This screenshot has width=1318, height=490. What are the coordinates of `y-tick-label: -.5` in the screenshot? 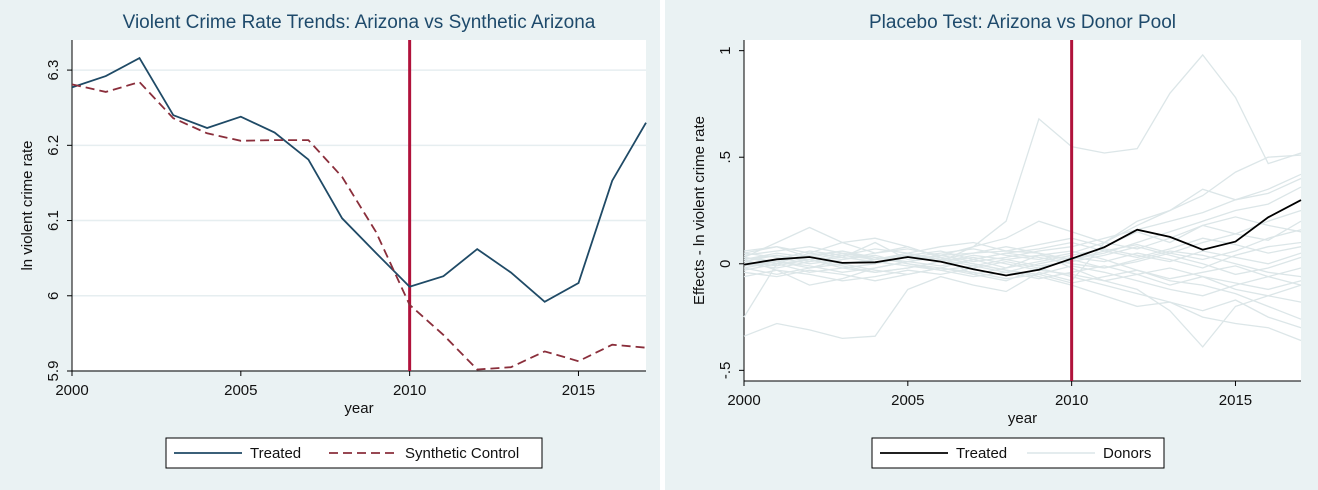 It's located at (725, 371).